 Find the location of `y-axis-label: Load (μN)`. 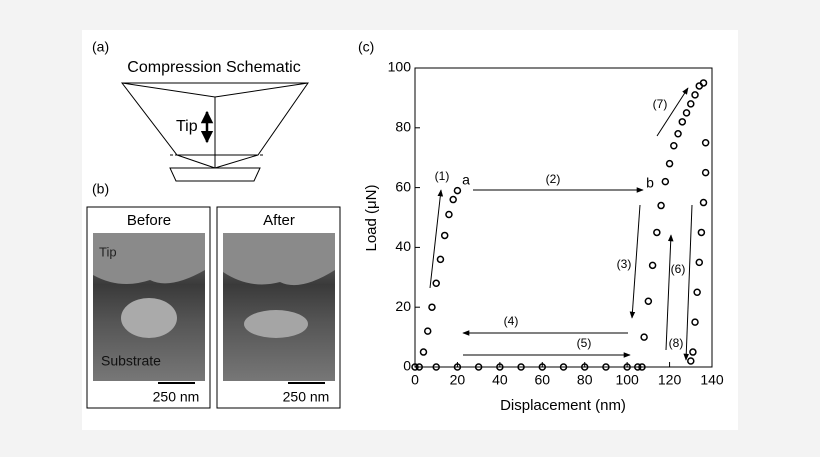

y-axis-label: Load (μN) is located at coordinates (371, 217).